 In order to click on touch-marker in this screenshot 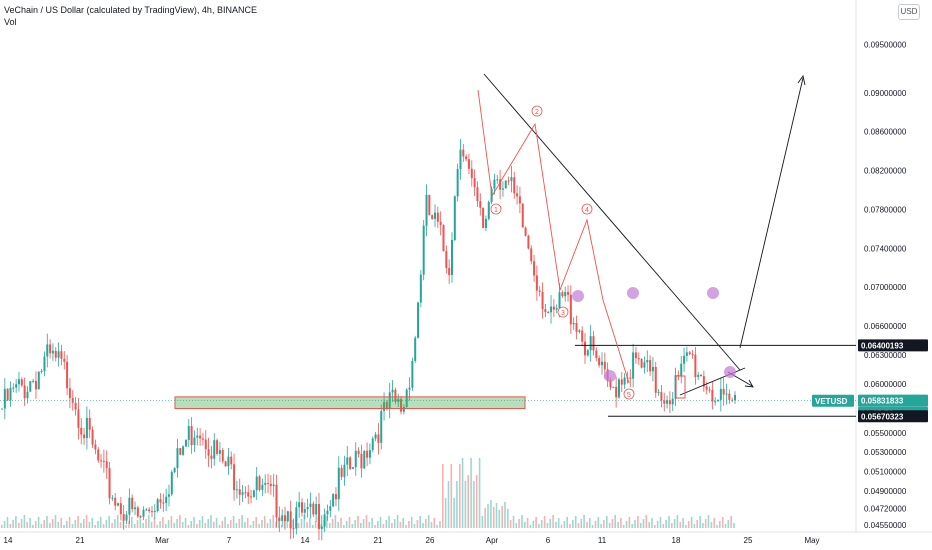, I will do `click(633, 293)`.